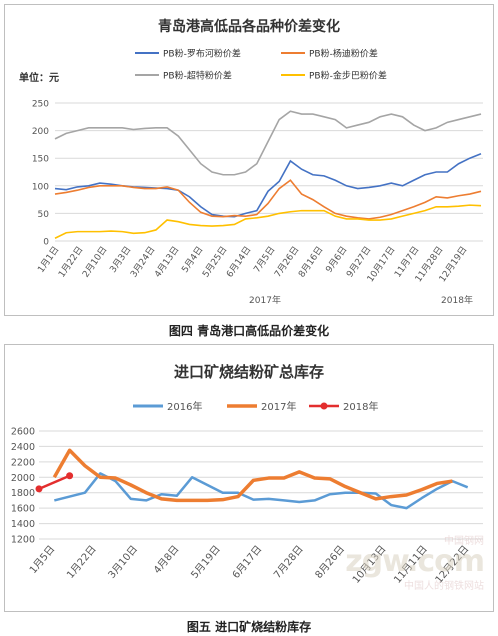  What do you see at coordinates (202, 54) in the screenshot?
I see `legend-label: PB粉-罗布河粉价差` at bounding box center [202, 54].